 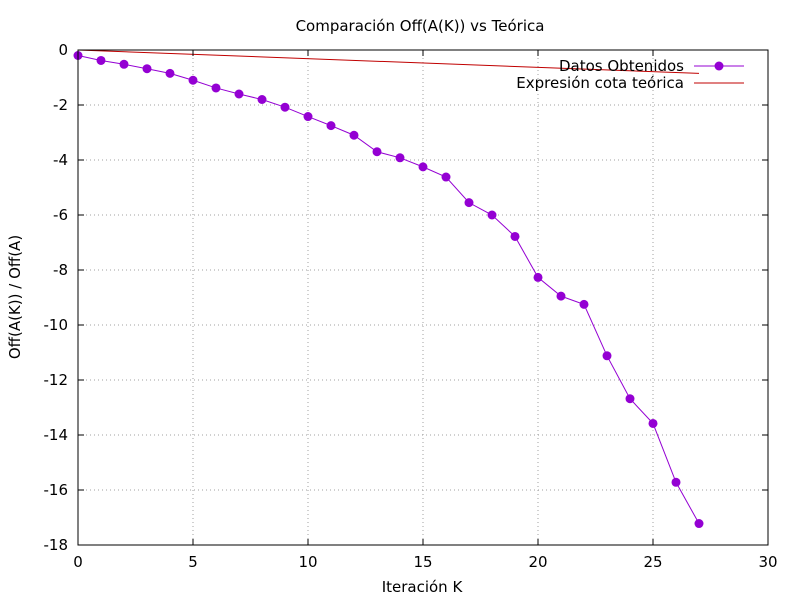 What do you see at coordinates (56, 490) in the screenshot?
I see `y-tick-label: -16` at bounding box center [56, 490].